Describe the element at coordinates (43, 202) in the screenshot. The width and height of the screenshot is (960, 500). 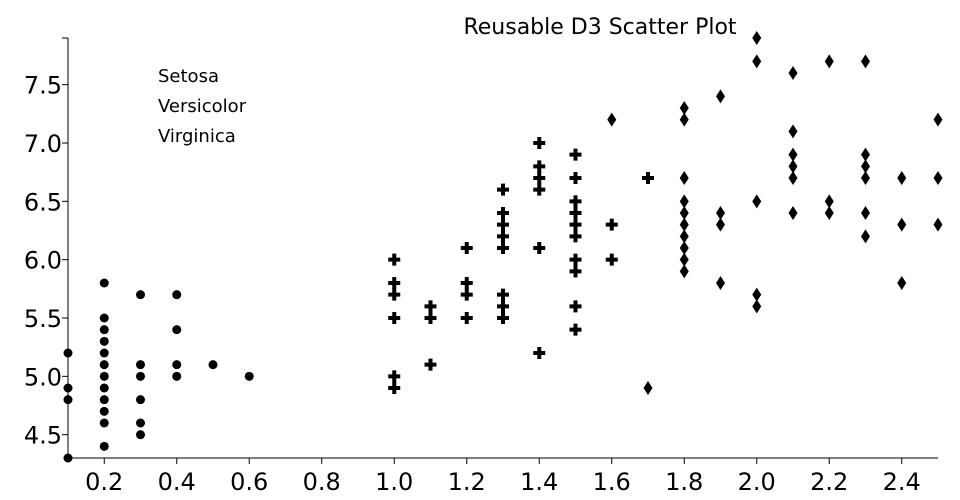
I see `y-tick-label: 6.5` at that location.